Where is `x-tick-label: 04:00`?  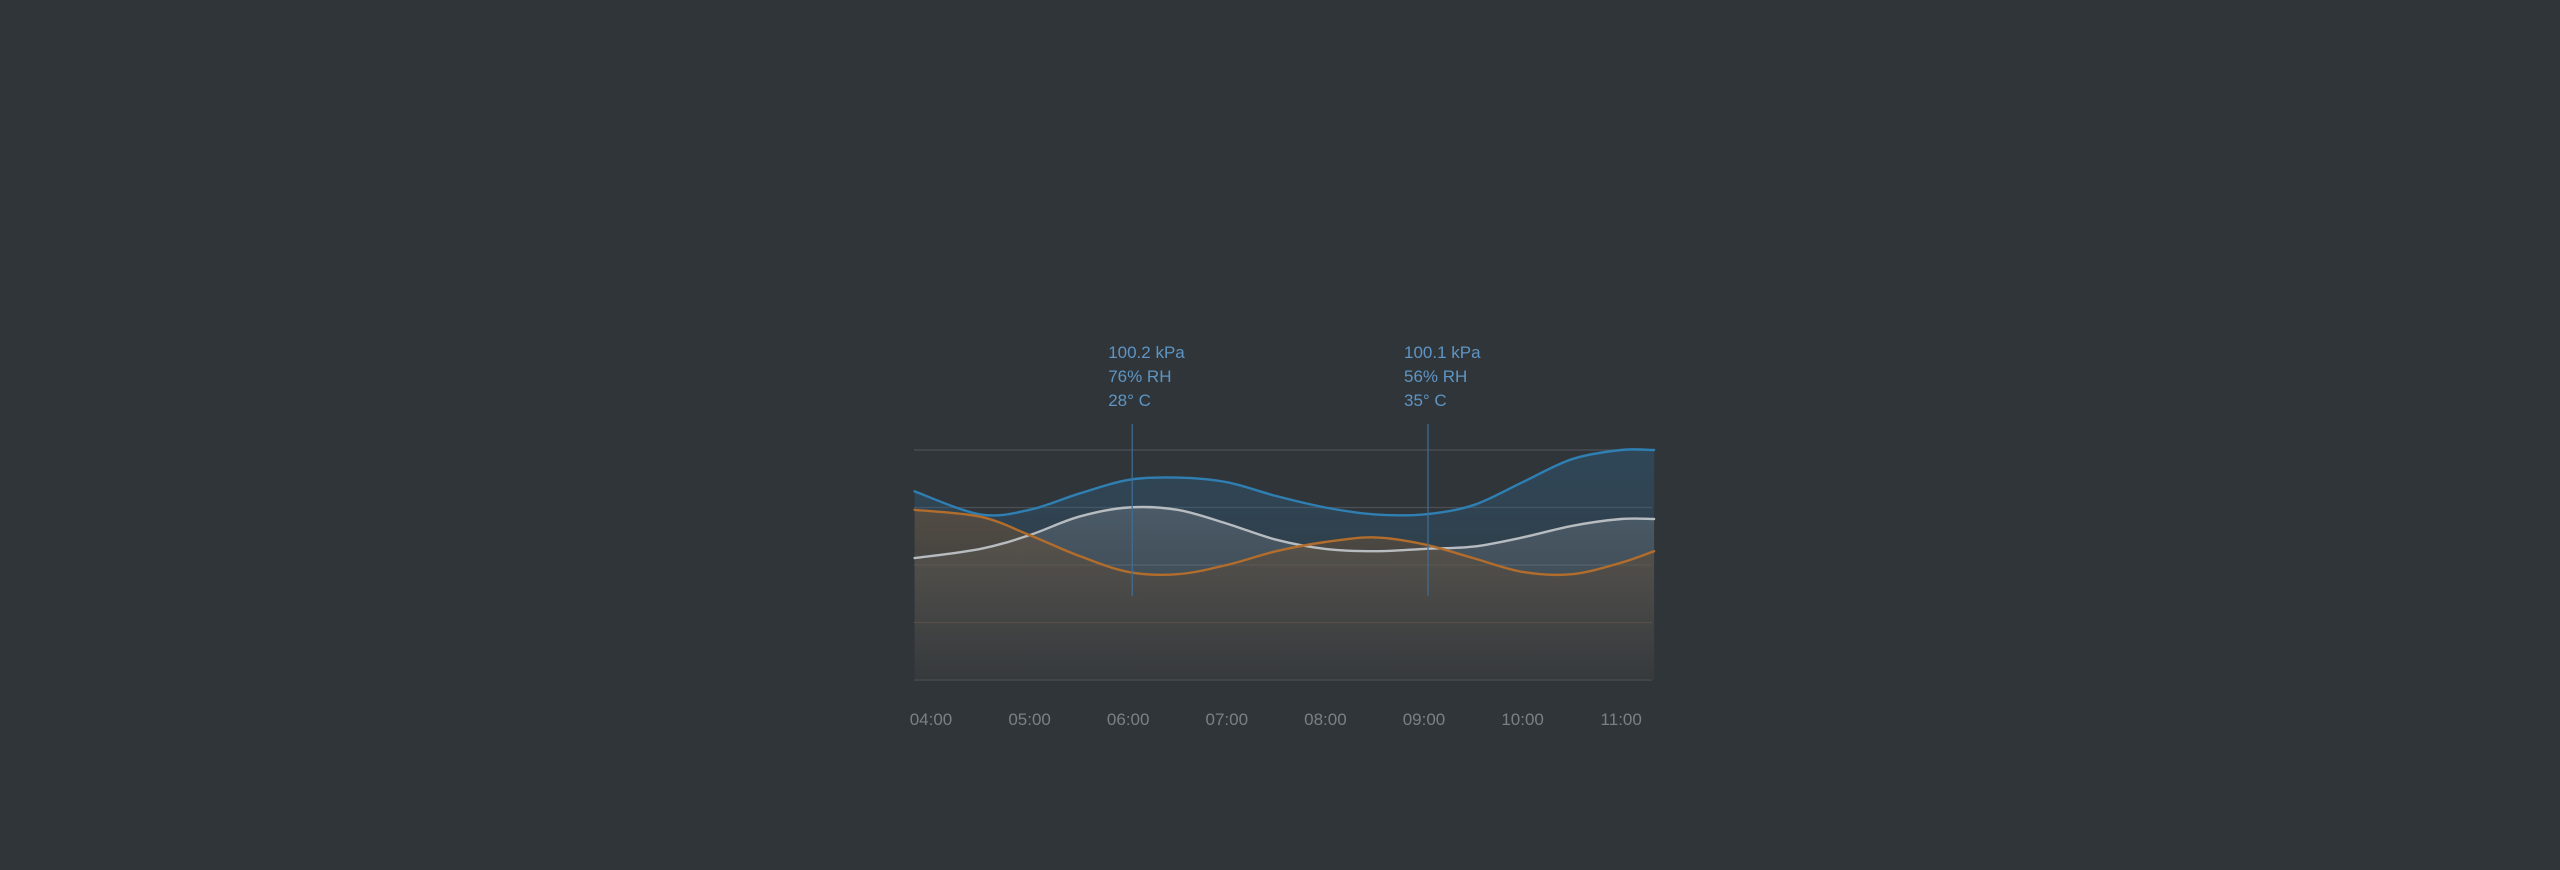 x-tick-label: 04:00 is located at coordinates (931, 719).